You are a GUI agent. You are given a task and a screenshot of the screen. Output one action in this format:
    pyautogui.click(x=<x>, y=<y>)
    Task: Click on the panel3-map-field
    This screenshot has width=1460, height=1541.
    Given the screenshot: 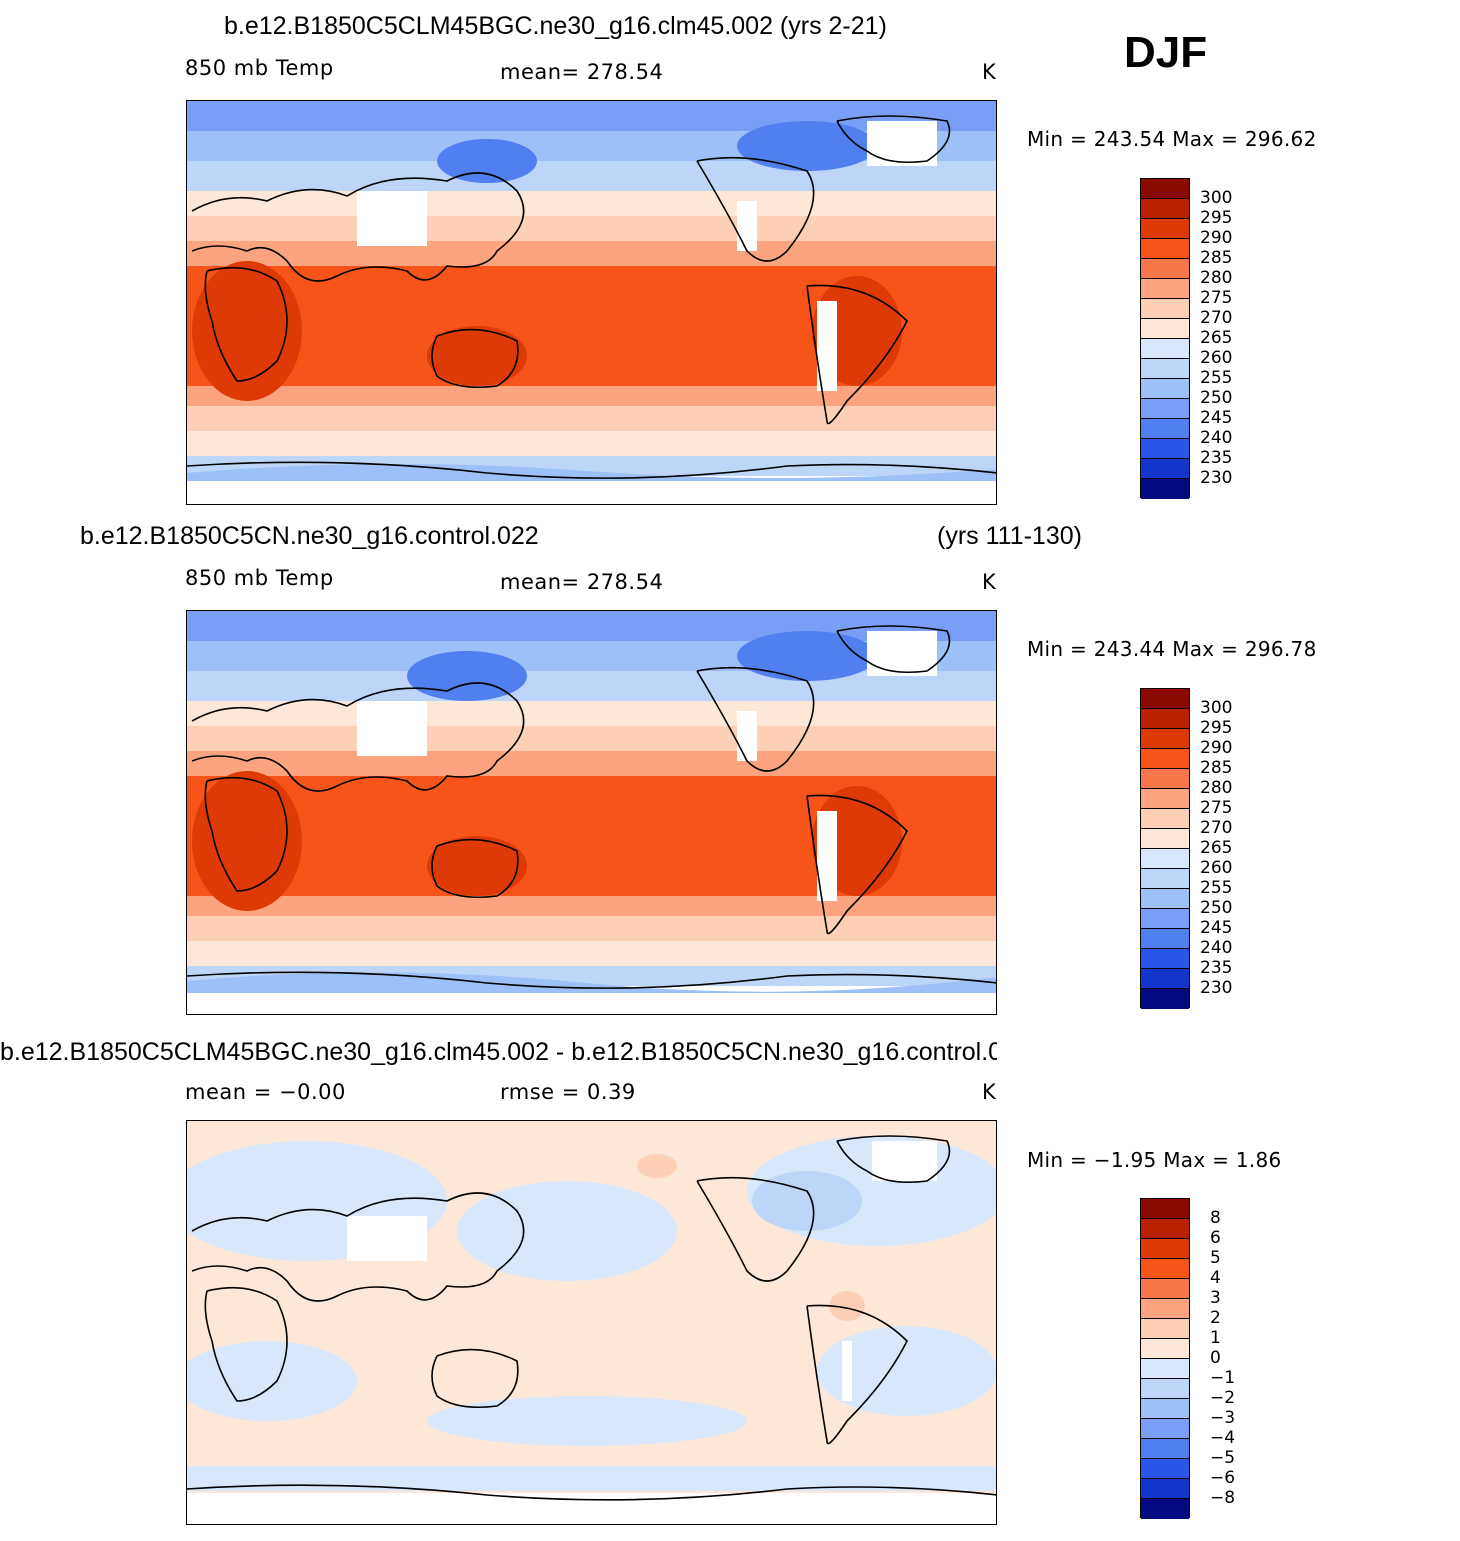 What is the action you would take?
    pyautogui.click(x=591, y=1322)
    